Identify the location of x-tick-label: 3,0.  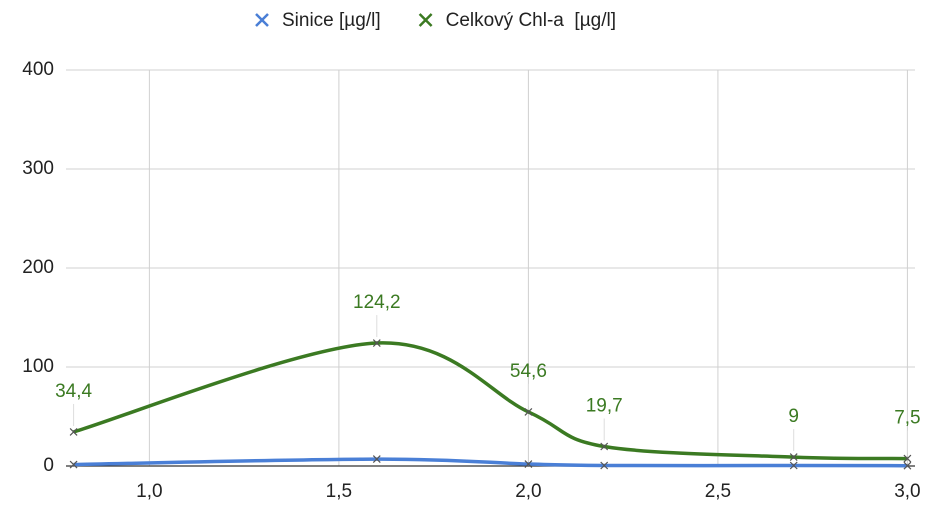
(907, 491).